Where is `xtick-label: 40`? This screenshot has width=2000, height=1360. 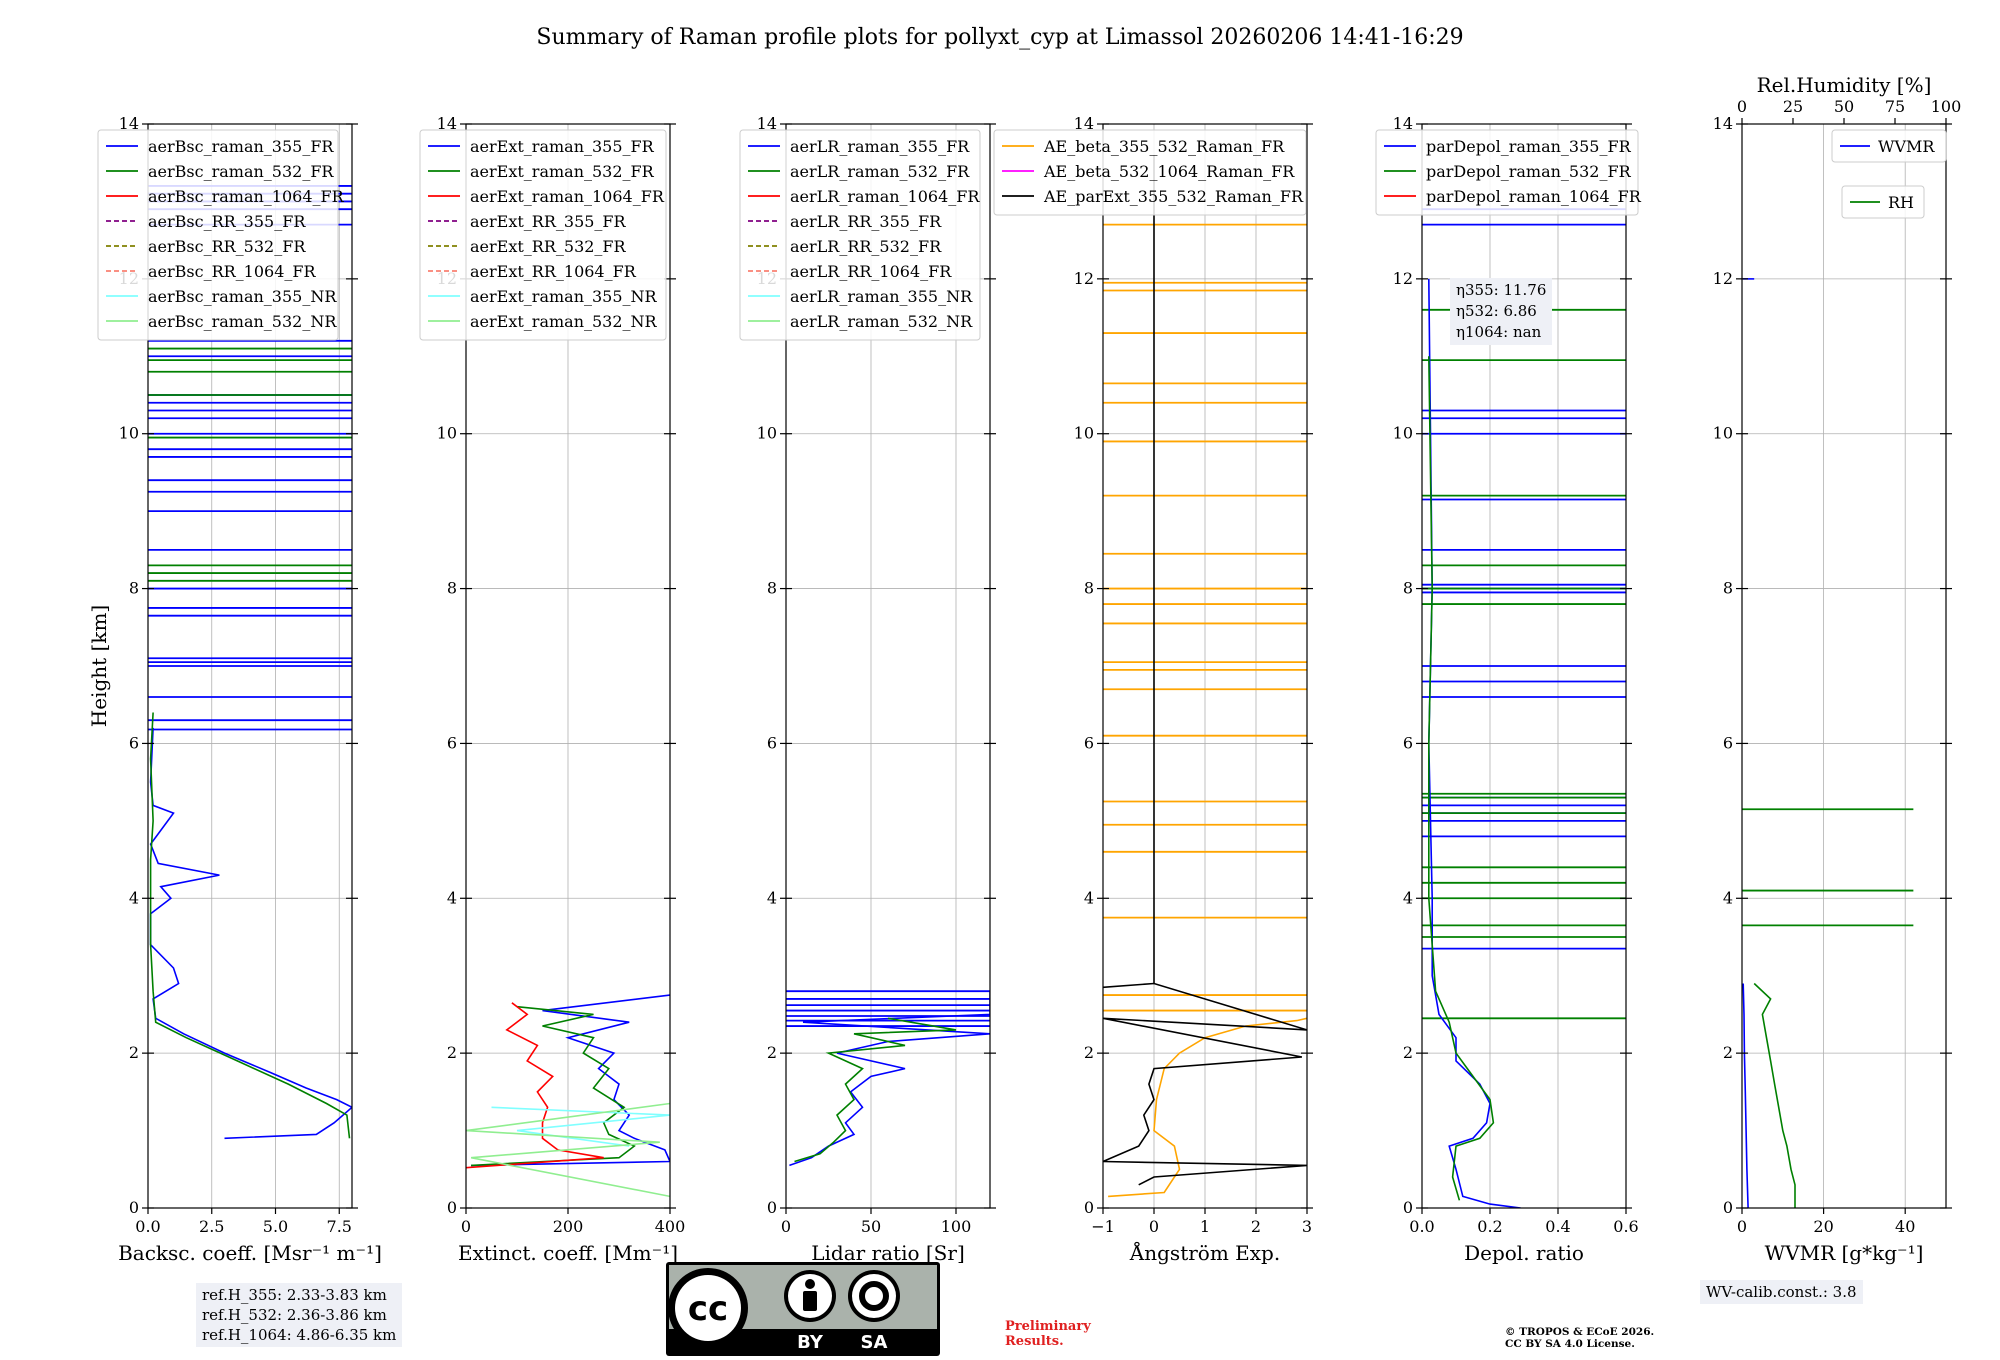 xtick-label: 40 is located at coordinates (1905, 1226).